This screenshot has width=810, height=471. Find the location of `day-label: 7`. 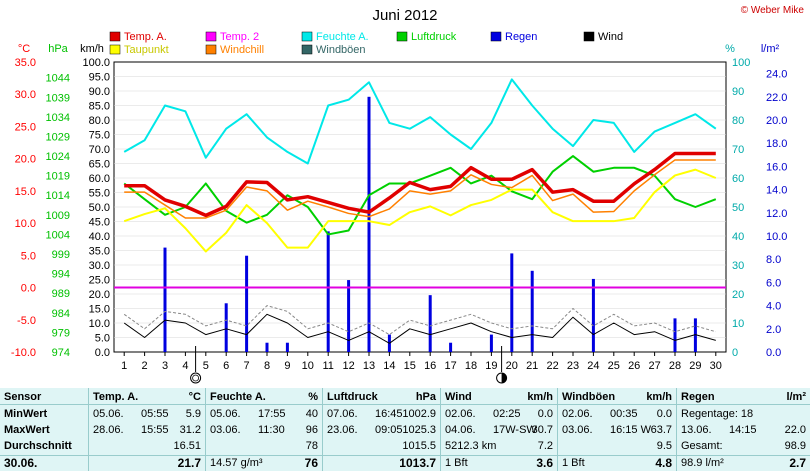

day-label: 7 is located at coordinates (247, 366).